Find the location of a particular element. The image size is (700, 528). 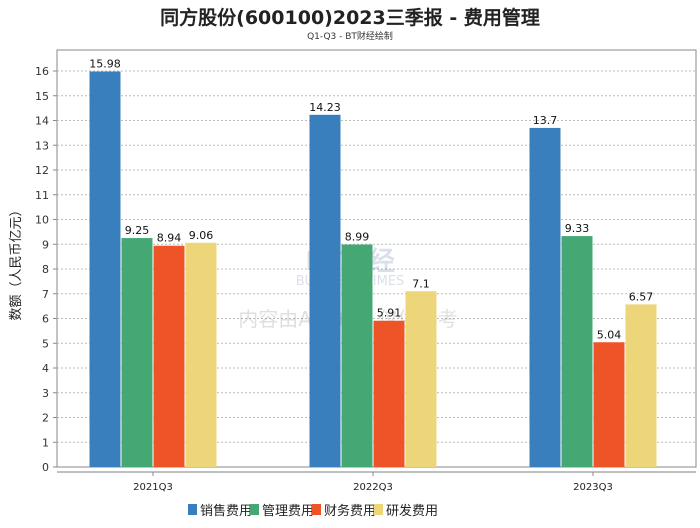

y-tick-label: 11 is located at coordinates (42, 195).